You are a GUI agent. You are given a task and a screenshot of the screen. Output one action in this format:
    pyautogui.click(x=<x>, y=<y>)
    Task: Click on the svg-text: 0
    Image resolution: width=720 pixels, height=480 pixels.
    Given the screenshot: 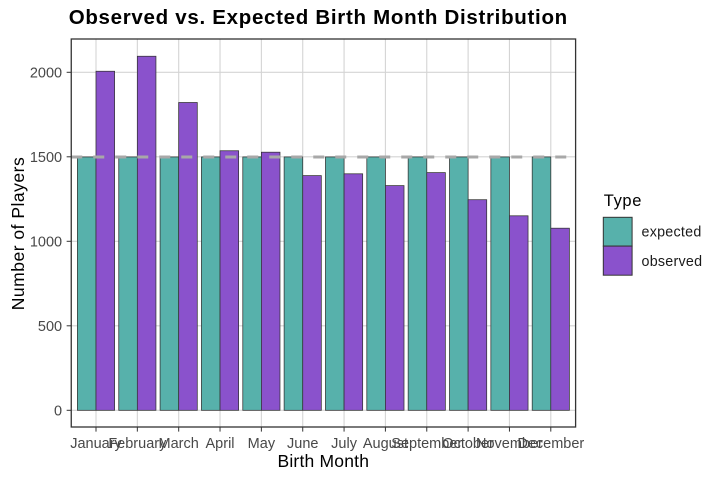 What is the action you would take?
    pyautogui.click(x=58, y=412)
    